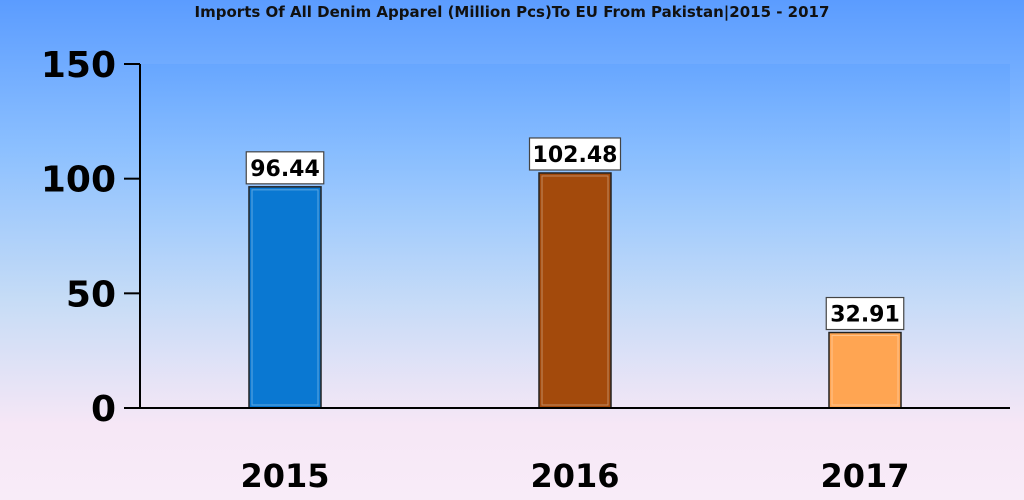 The height and width of the screenshot is (500, 1024). Describe the element at coordinates (91, 294) in the screenshot. I see `y-tick-label: 50` at that location.